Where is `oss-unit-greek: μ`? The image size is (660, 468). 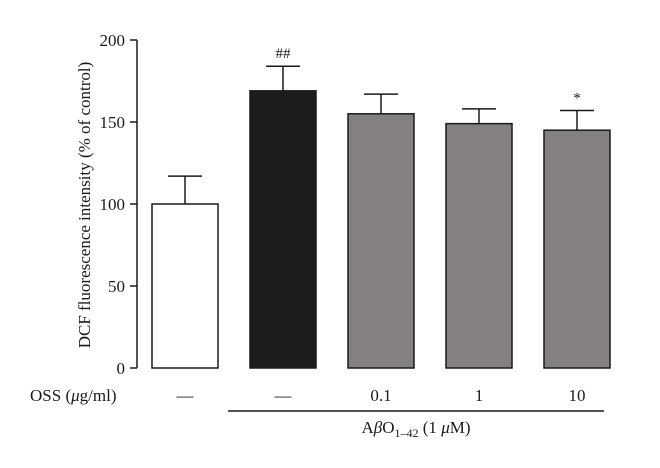 oss-unit-greek: μ is located at coordinates (75, 395).